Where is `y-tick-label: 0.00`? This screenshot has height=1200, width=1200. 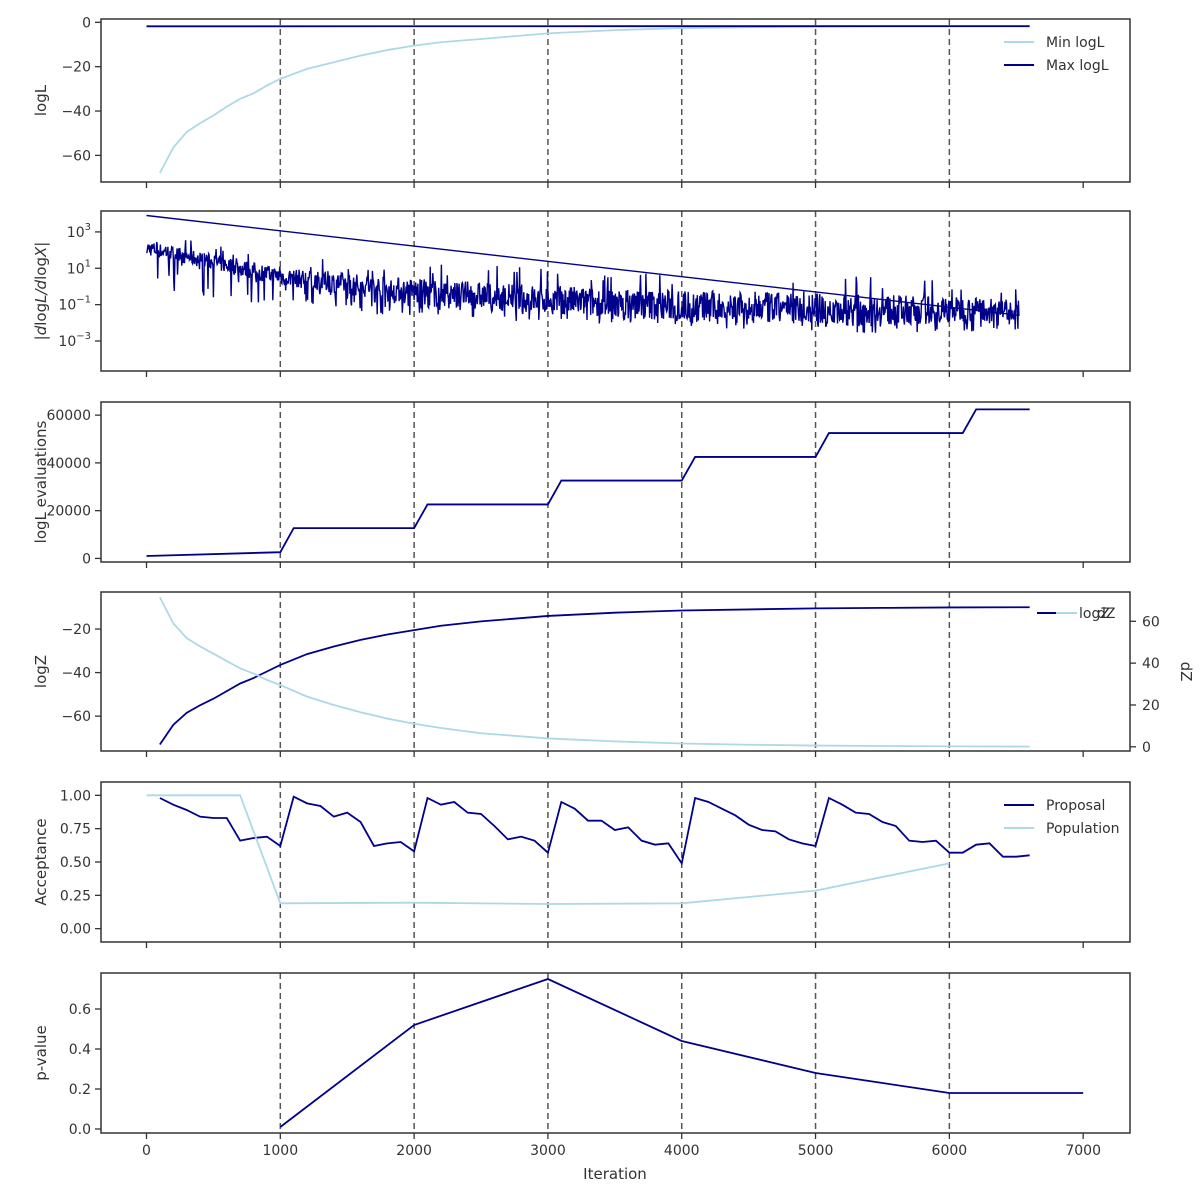
y-tick-label: 0.00 is located at coordinates (75, 930).